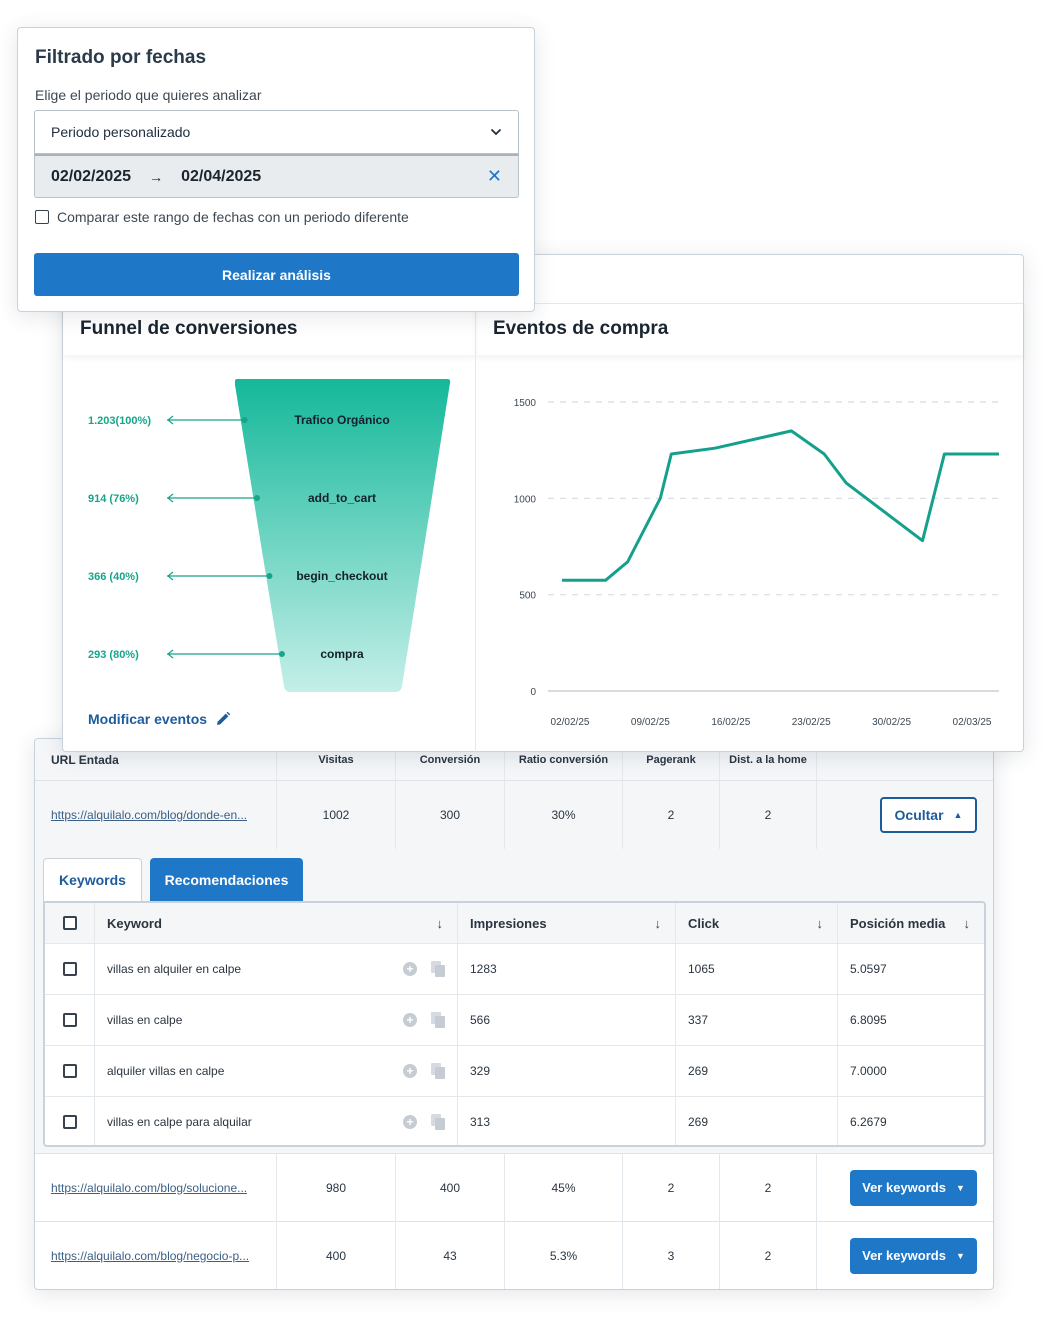 This screenshot has width=1048, height=1317. I want to click on clear-dates-icon: ✕, so click(494, 176).